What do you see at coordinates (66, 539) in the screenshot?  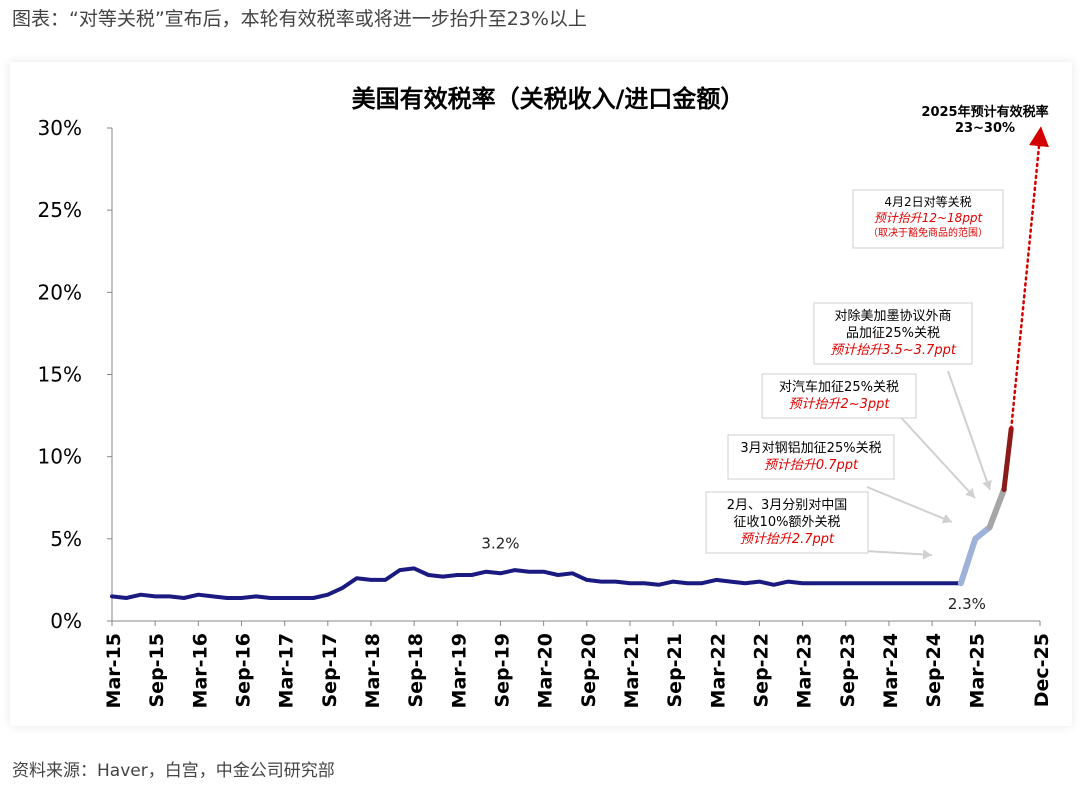 I see `y-tick-label: 5%` at bounding box center [66, 539].